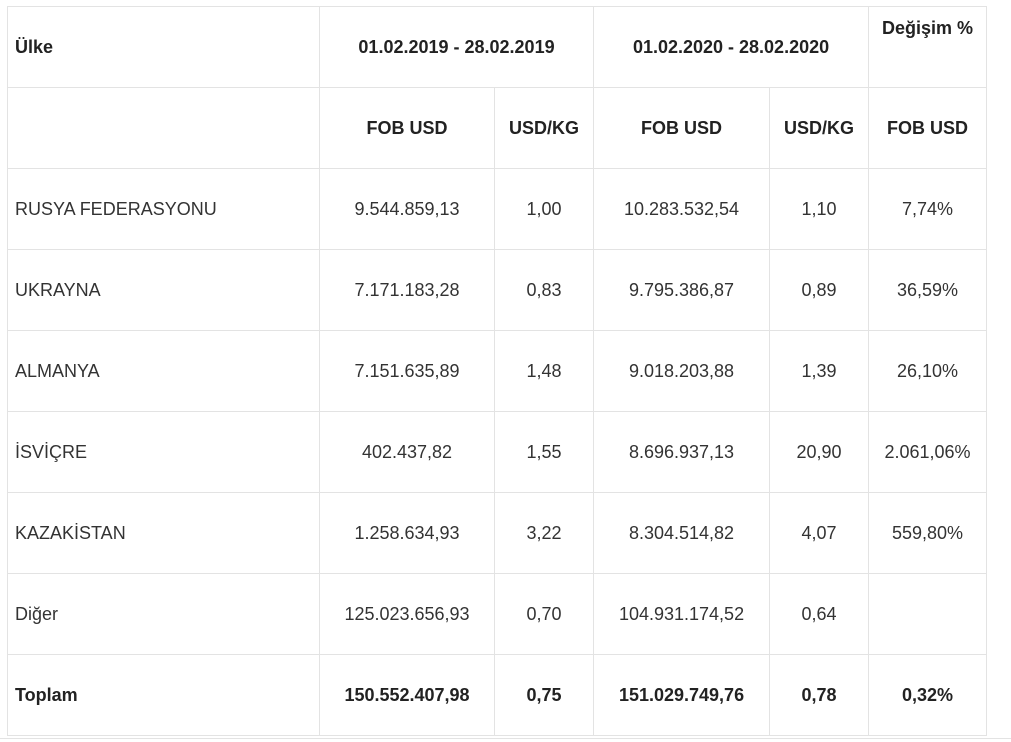 This screenshot has height=742, width=1011. What do you see at coordinates (682, 695) in the screenshot?
I see `total-fob-2020: 151.029.749,76` at bounding box center [682, 695].